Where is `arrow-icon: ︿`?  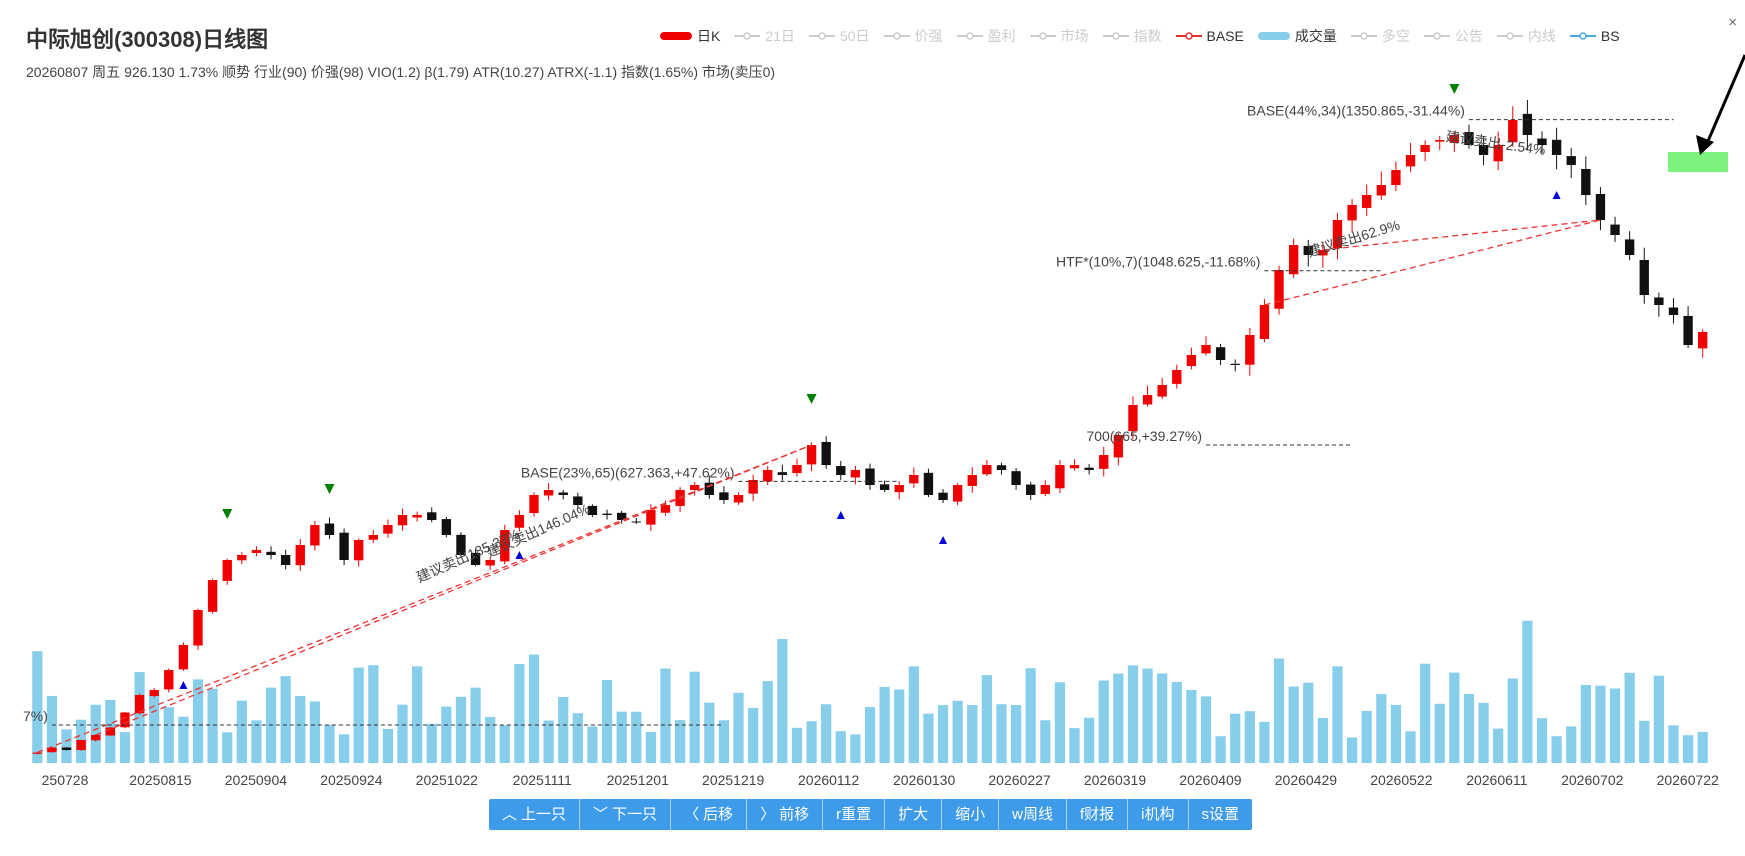
arrow-icon: ︿ is located at coordinates (510, 814).